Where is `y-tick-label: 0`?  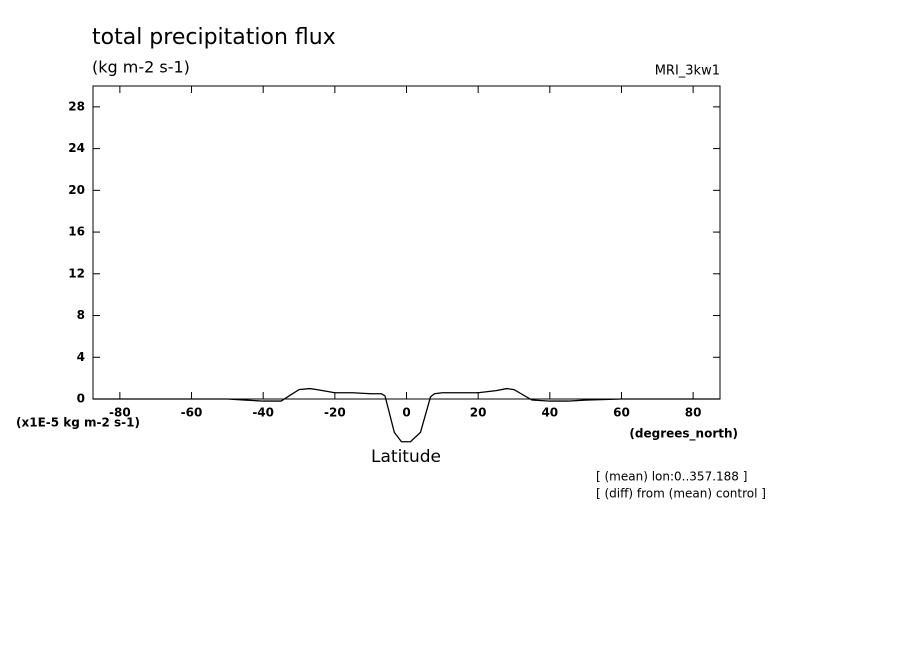
y-tick-label: 0 is located at coordinates (81, 399).